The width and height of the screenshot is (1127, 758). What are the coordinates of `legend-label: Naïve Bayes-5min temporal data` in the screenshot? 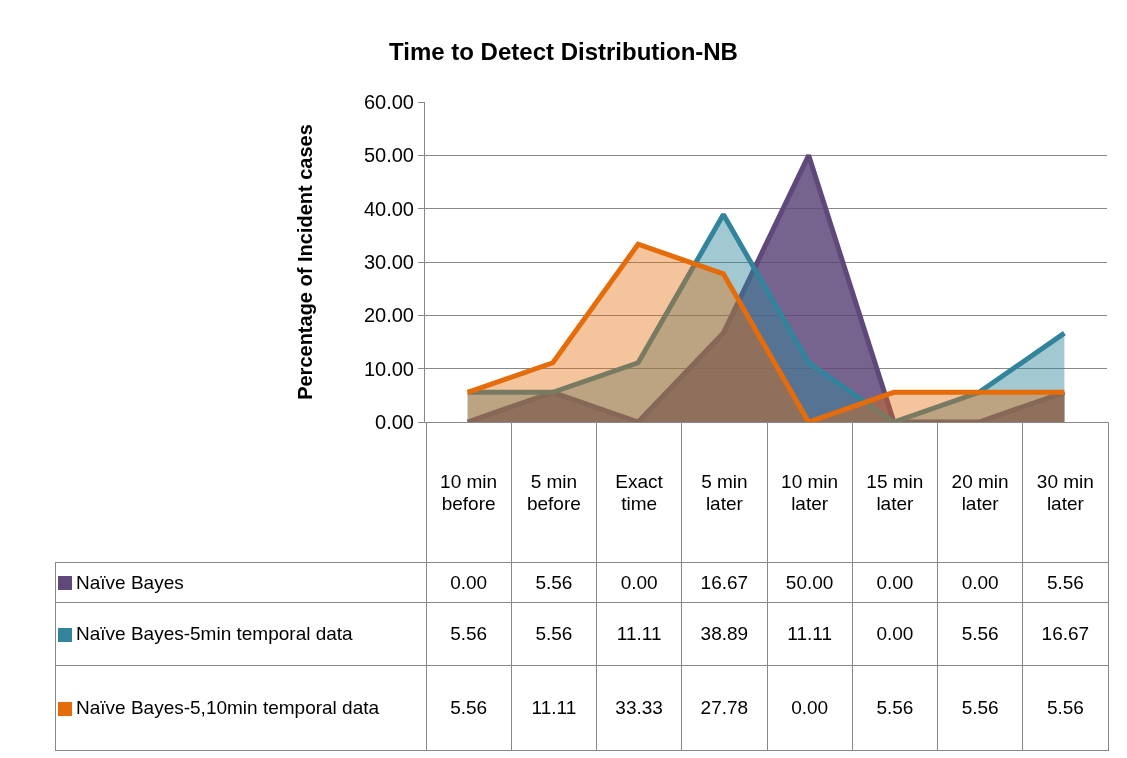 It's located at (240, 634).